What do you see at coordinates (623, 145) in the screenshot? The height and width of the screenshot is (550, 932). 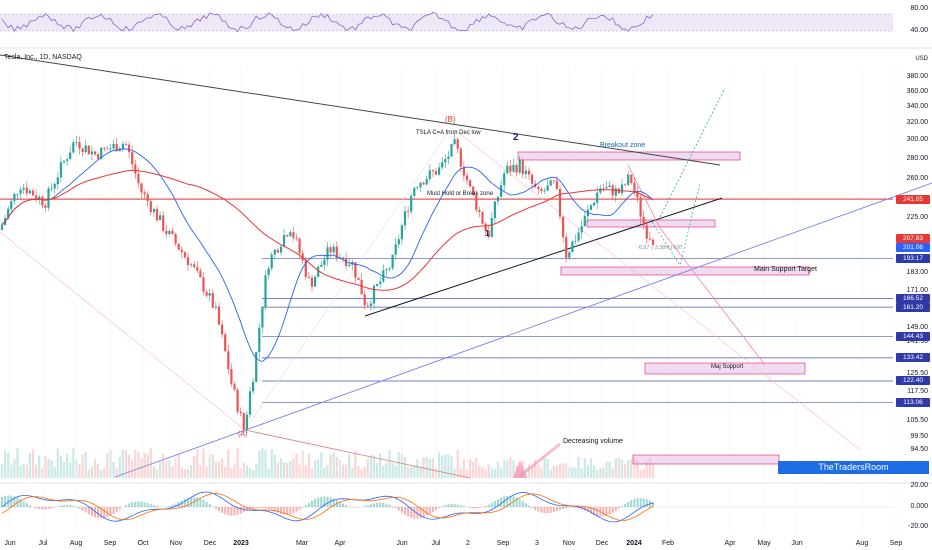 I see `breakout-zone-label: Breakout zone` at bounding box center [623, 145].